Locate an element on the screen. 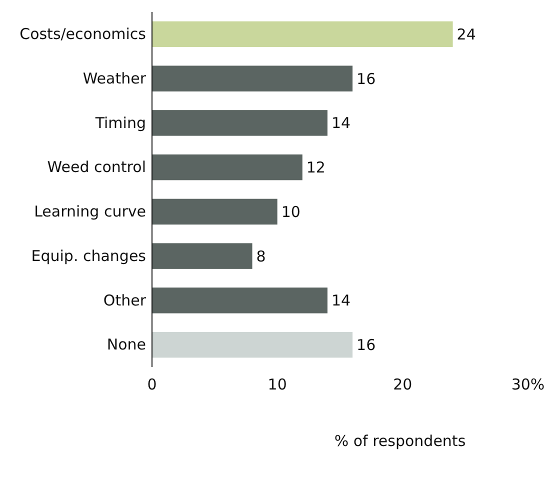 Image resolution: width=552 pixels, height=478 pixels. x-tick-label: 10 is located at coordinates (277, 385).